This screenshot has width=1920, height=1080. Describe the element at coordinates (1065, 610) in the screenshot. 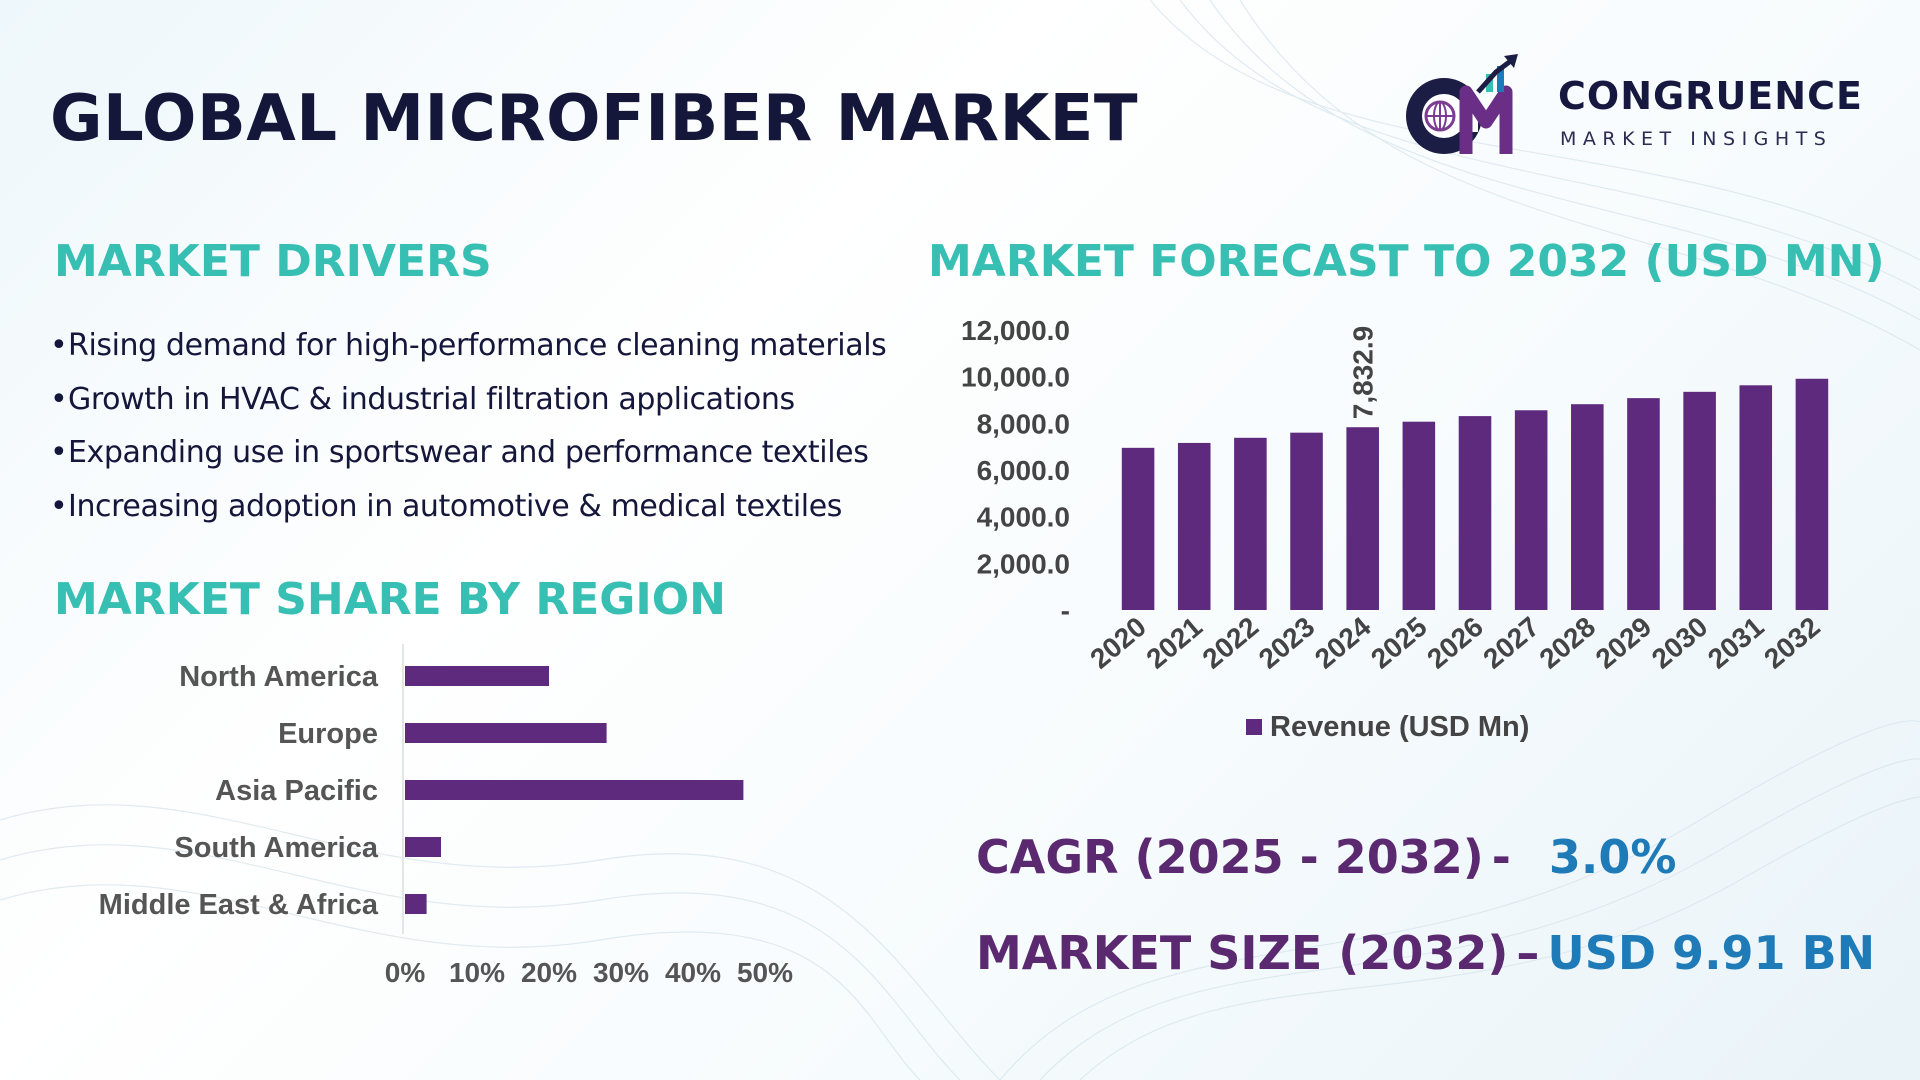

I see `y-tick-label: -` at that location.